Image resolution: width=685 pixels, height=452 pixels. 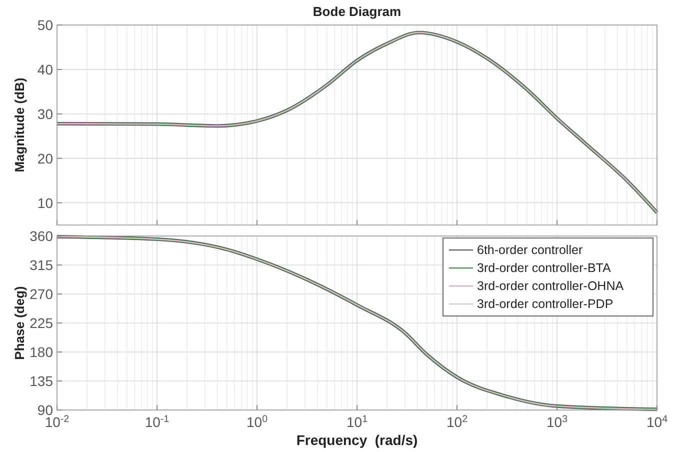 What do you see at coordinates (657, 422) in the screenshot?
I see `x-tick-label: 10$^{4}$` at bounding box center [657, 422].